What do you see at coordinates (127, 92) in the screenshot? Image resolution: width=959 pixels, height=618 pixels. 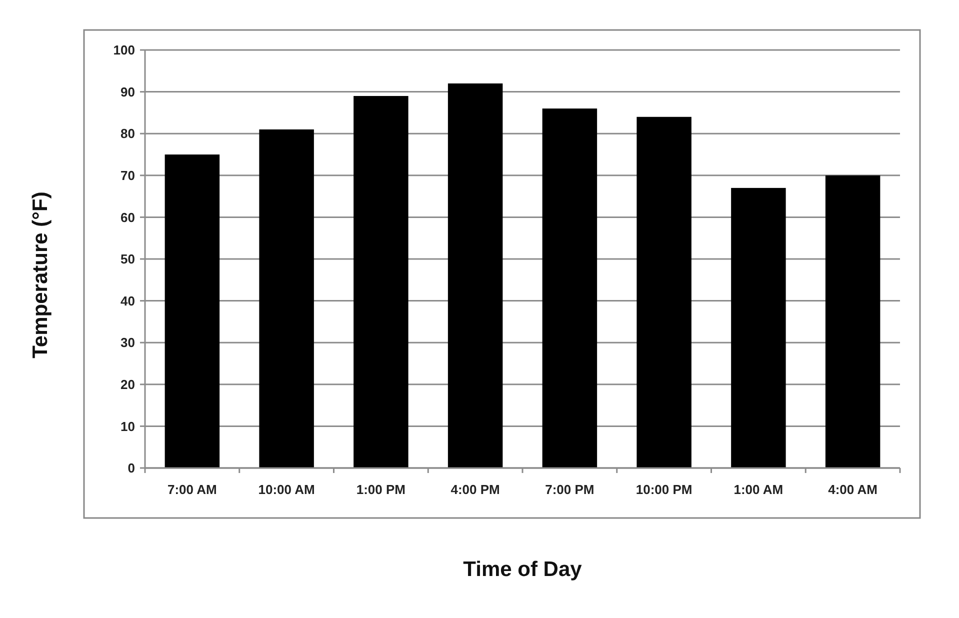 I see `y-tick-label: 90` at bounding box center [127, 92].